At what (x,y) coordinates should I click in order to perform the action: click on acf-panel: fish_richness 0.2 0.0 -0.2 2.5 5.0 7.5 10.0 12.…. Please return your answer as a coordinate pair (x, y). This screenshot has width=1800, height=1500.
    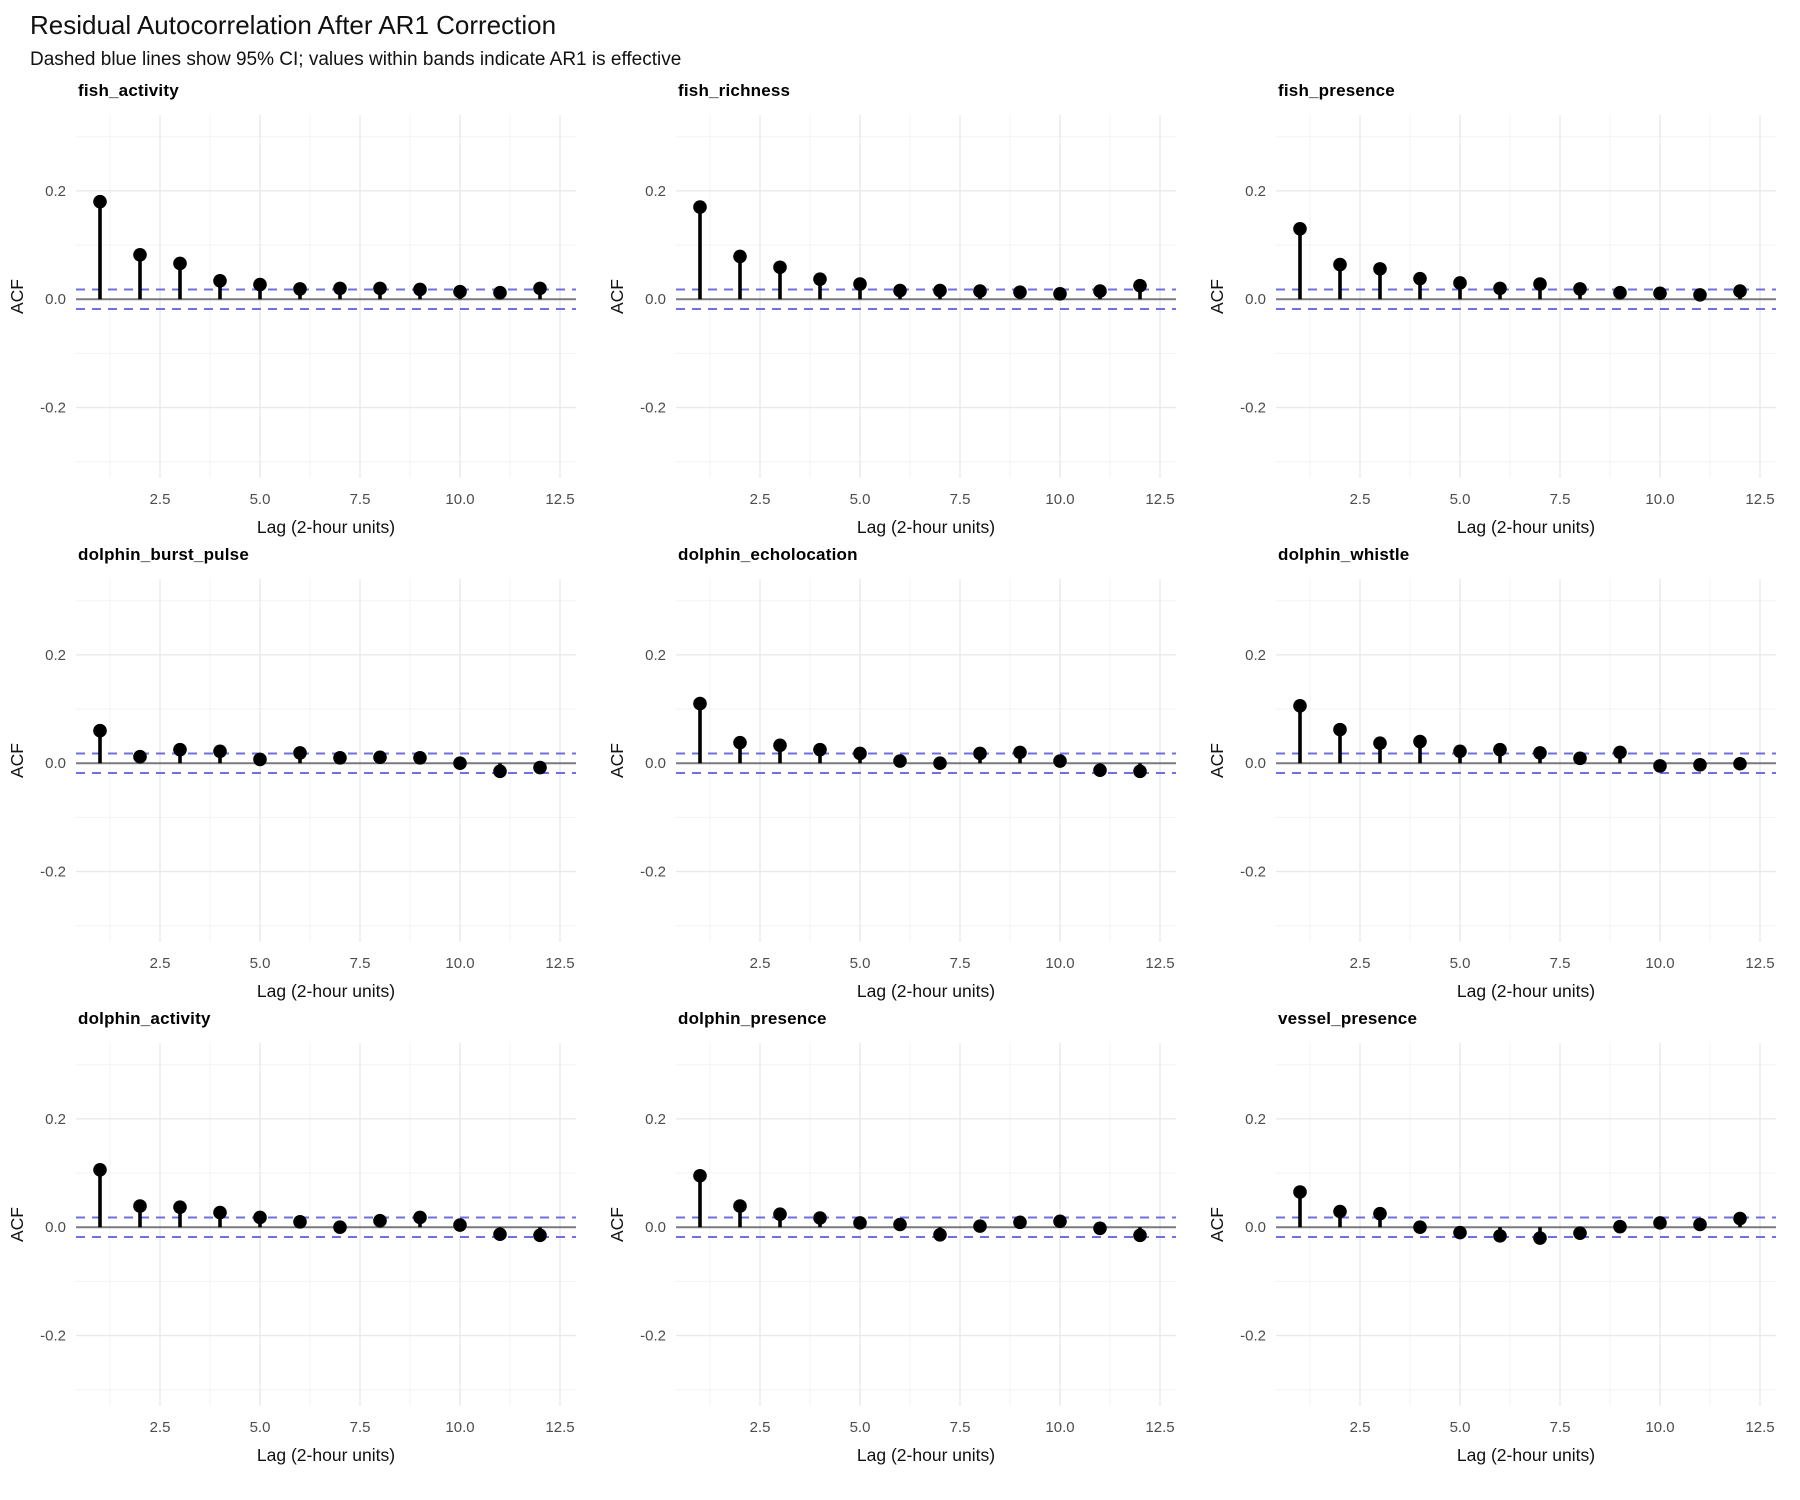
    Looking at the image, I should click on (906, 312).